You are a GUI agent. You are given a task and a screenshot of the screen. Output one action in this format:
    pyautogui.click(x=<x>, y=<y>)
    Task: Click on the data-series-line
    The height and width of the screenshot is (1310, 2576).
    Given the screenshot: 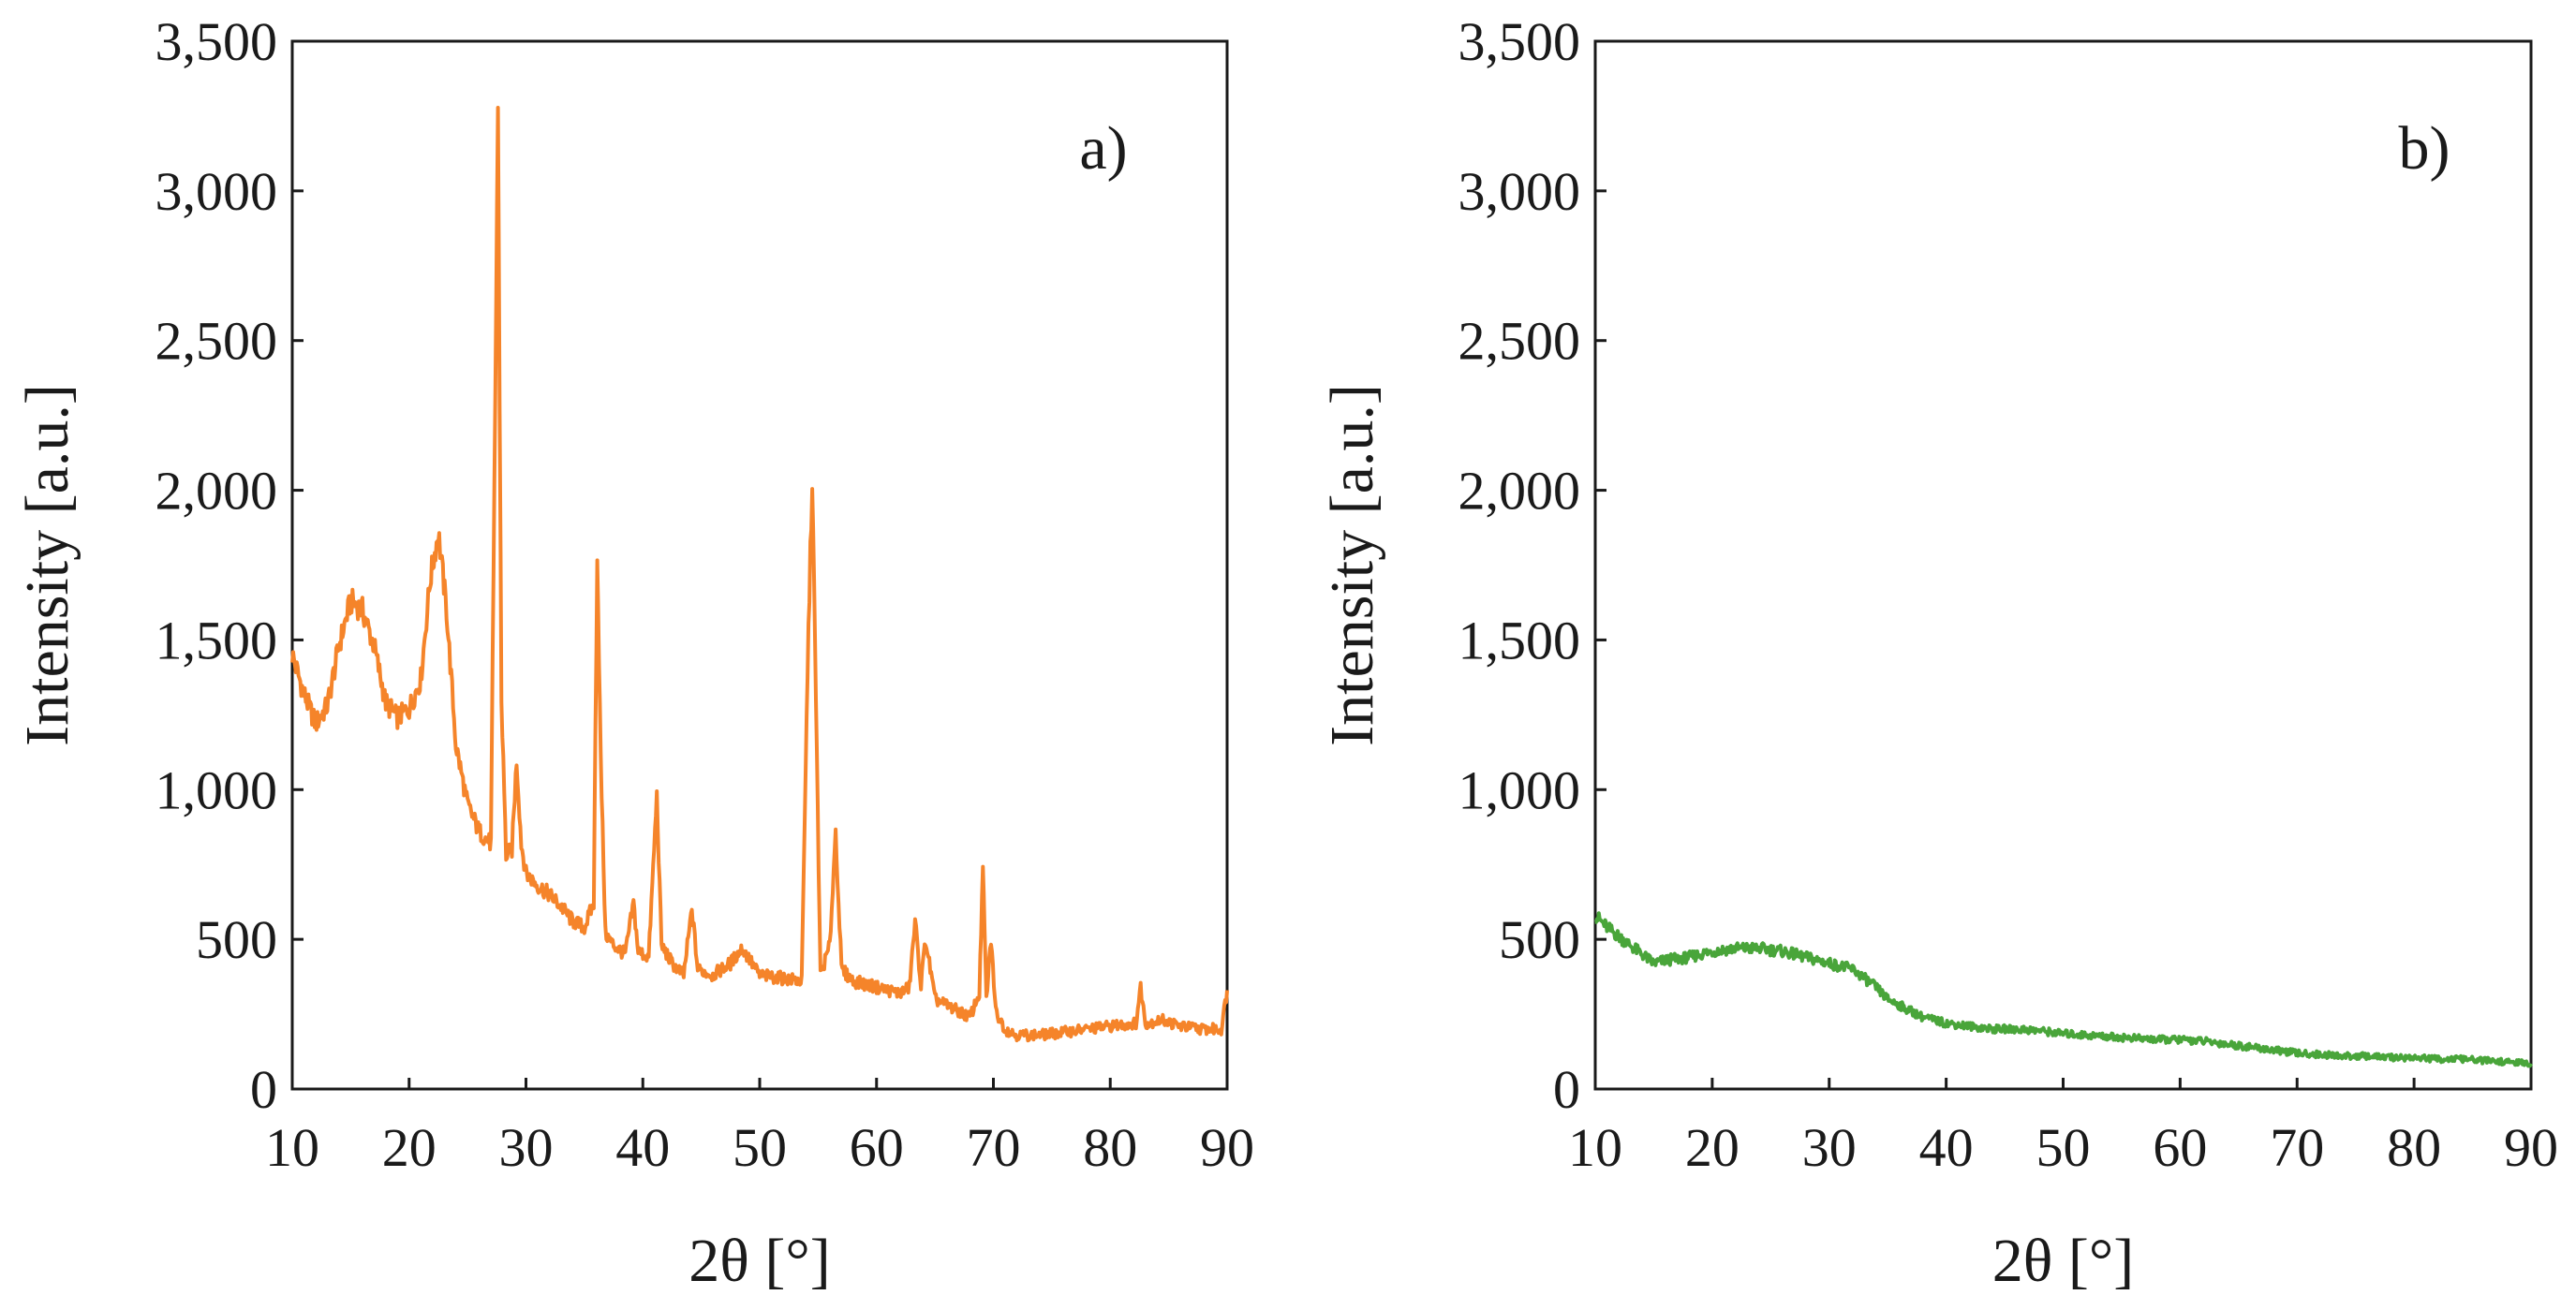 What is the action you would take?
    pyautogui.click(x=2063, y=989)
    